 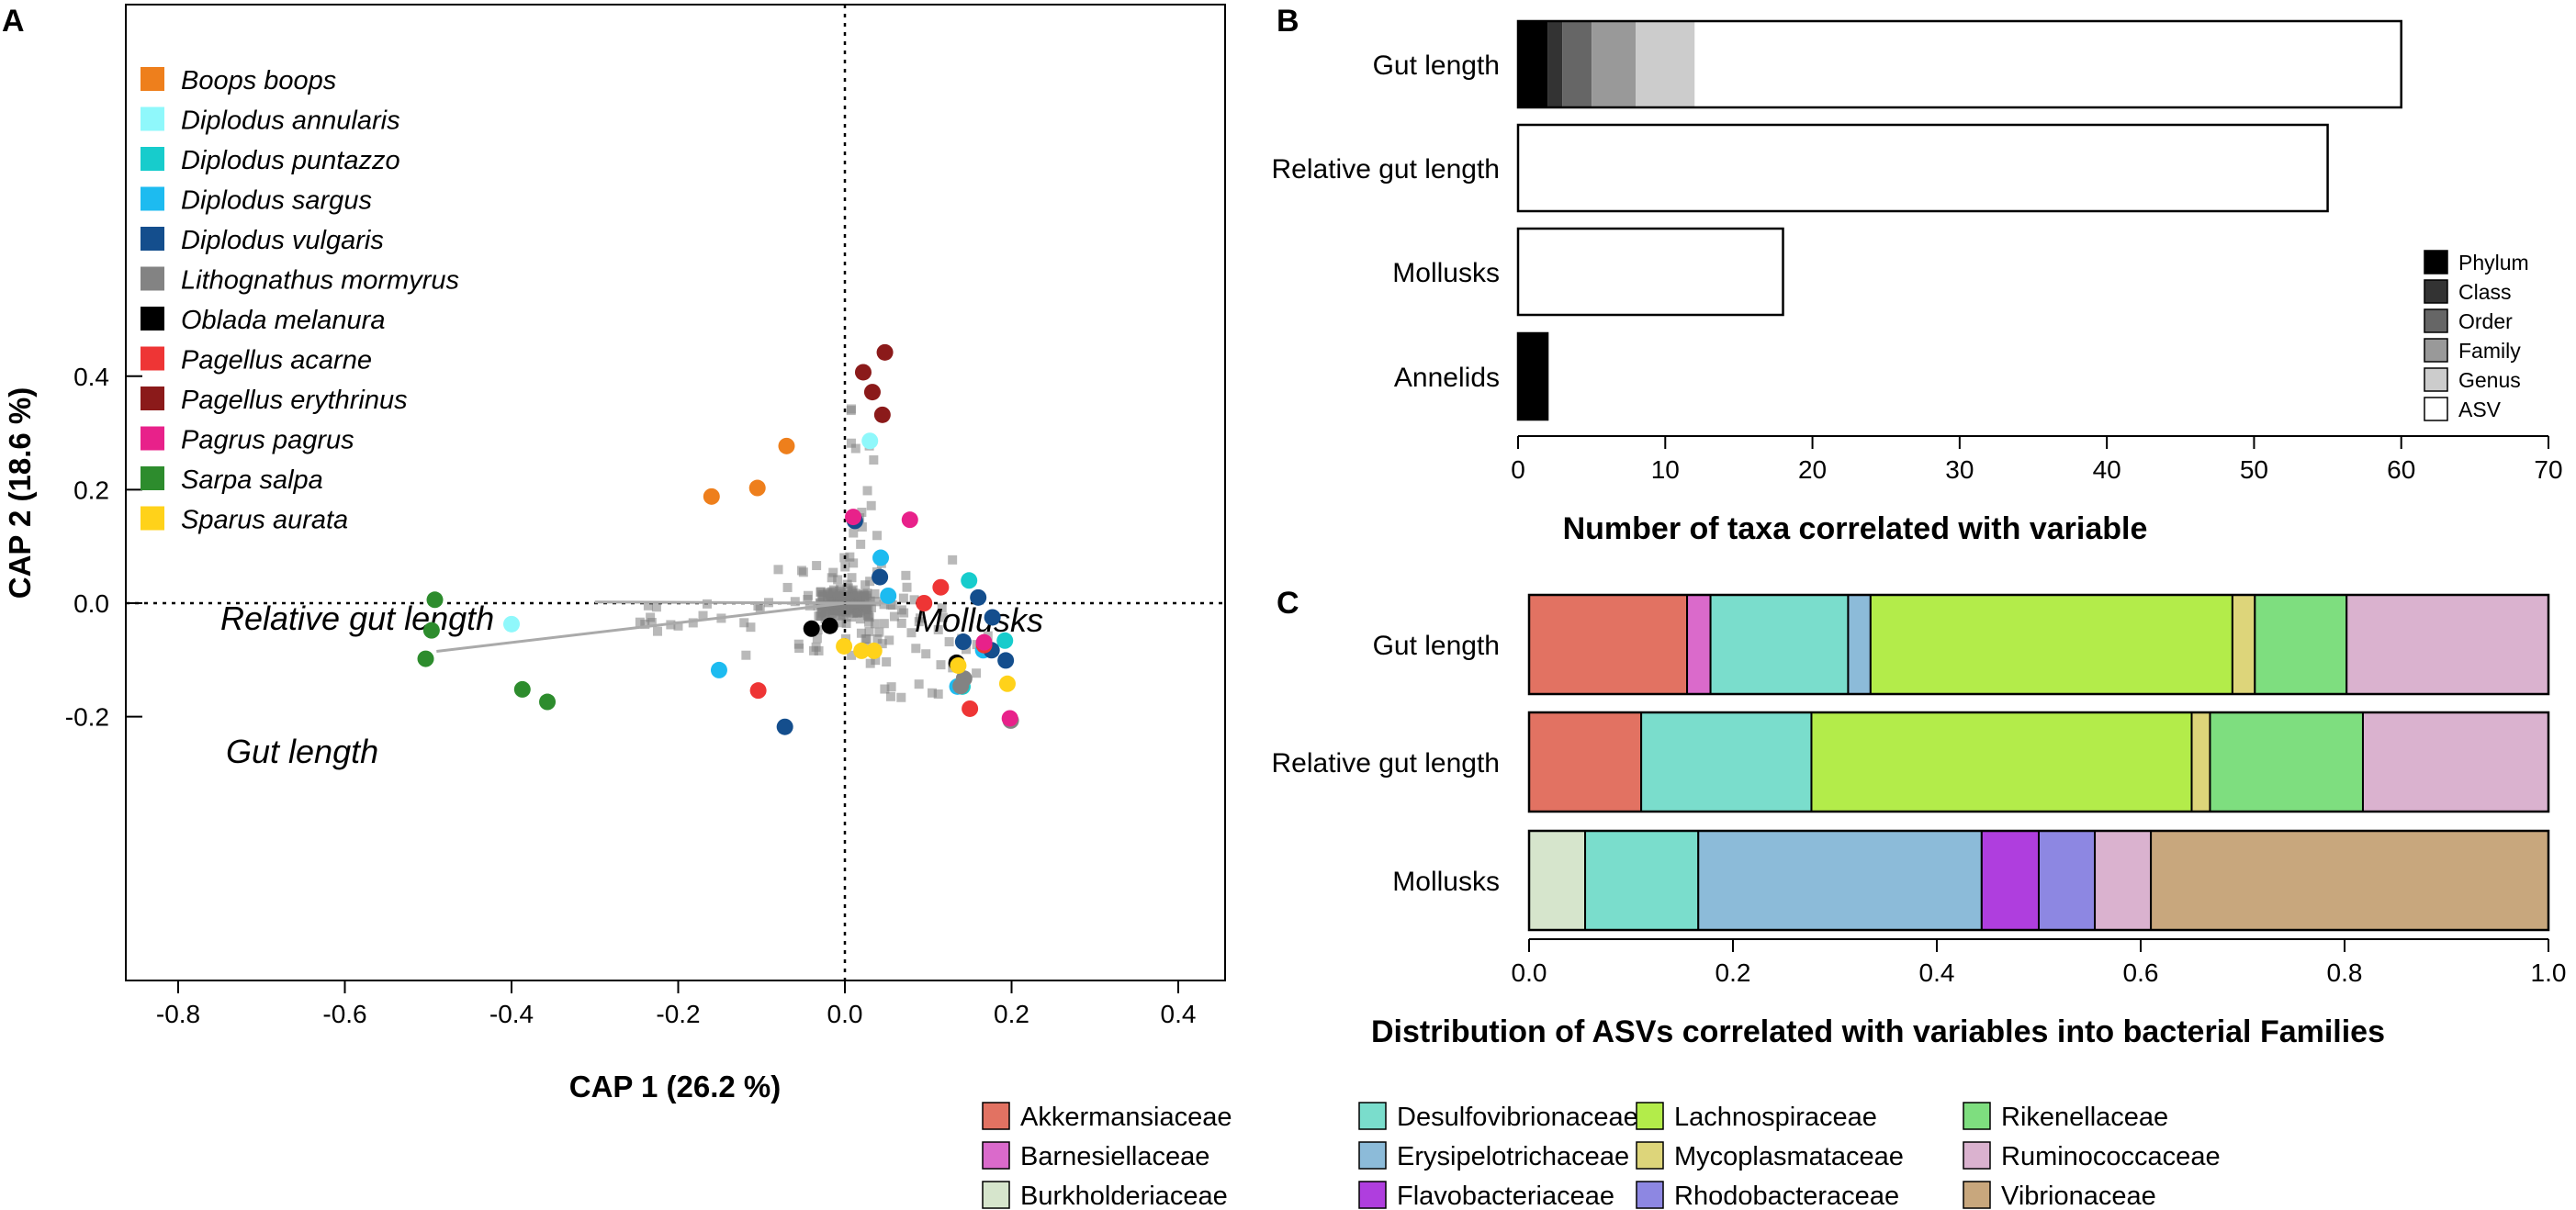 What do you see at coordinates (1577, 64) in the screenshot?
I see `bar-segment-order` at bounding box center [1577, 64].